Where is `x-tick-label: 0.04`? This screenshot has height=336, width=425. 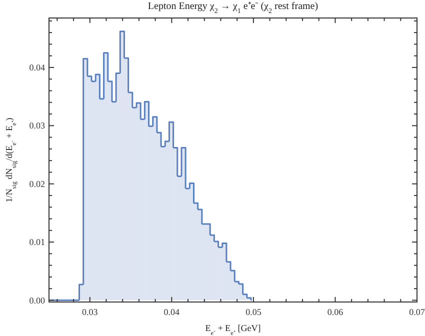
x-tick-label: 0.04 is located at coordinates (172, 312).